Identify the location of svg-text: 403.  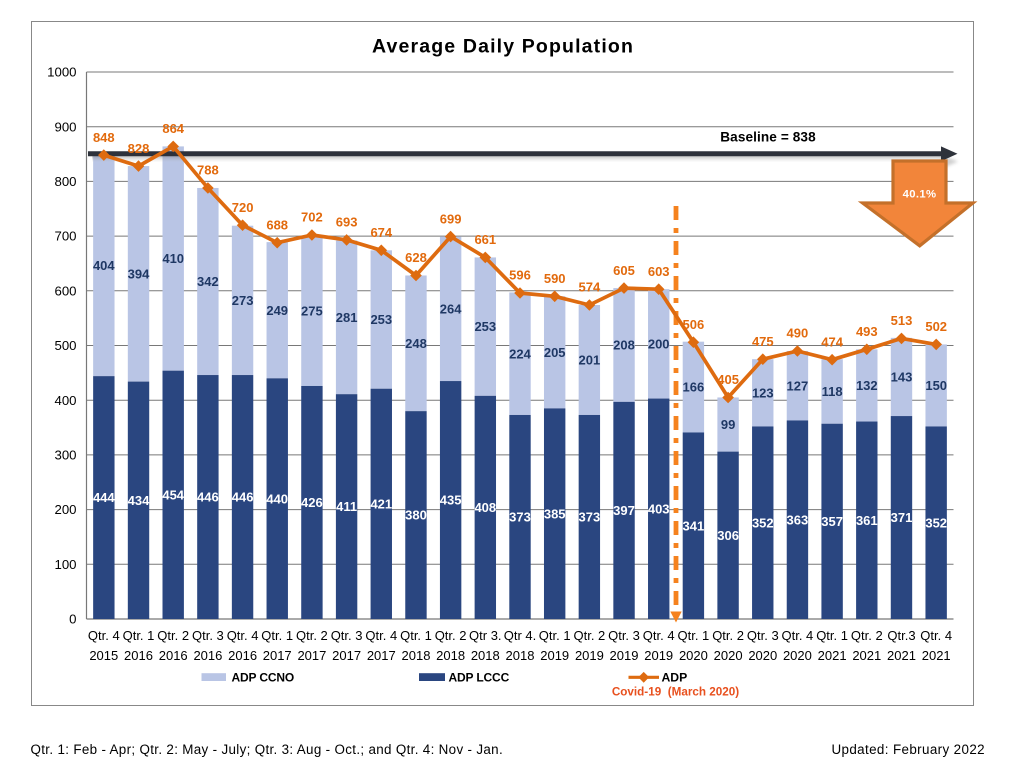
(659, 508).